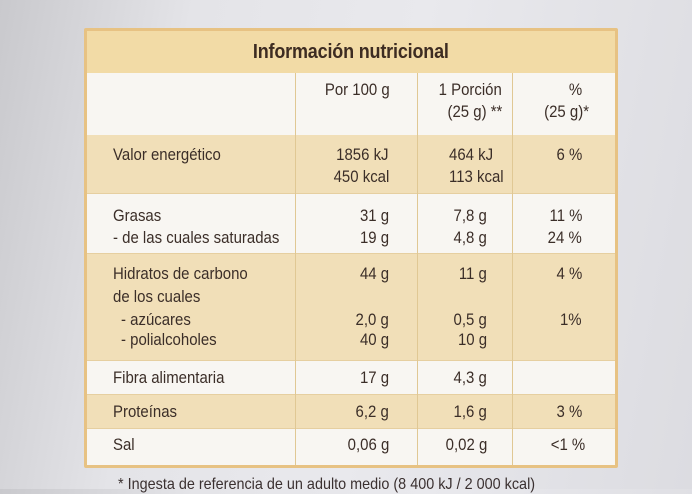  What do you see at coordinates (374, 215) in the screenshot?
I see `fat-per100: 31 g` at bounding box center [374, 215].